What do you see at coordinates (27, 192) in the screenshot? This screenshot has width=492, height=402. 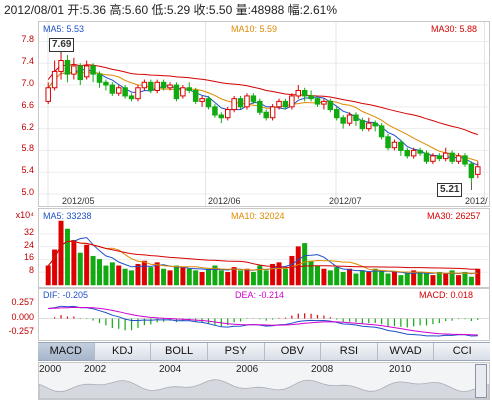 I see `price-y-tick: 5.0` at bounding box center [27, 192].